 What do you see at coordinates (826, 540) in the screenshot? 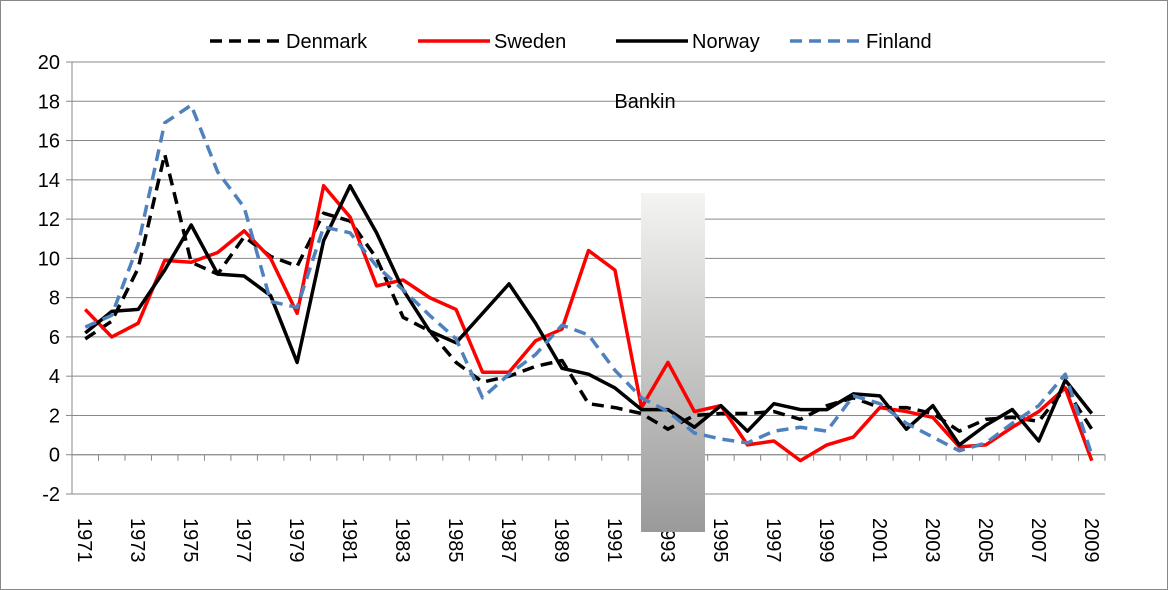
I see `x-tick-label: 1999` at bounding box center [826, 540].